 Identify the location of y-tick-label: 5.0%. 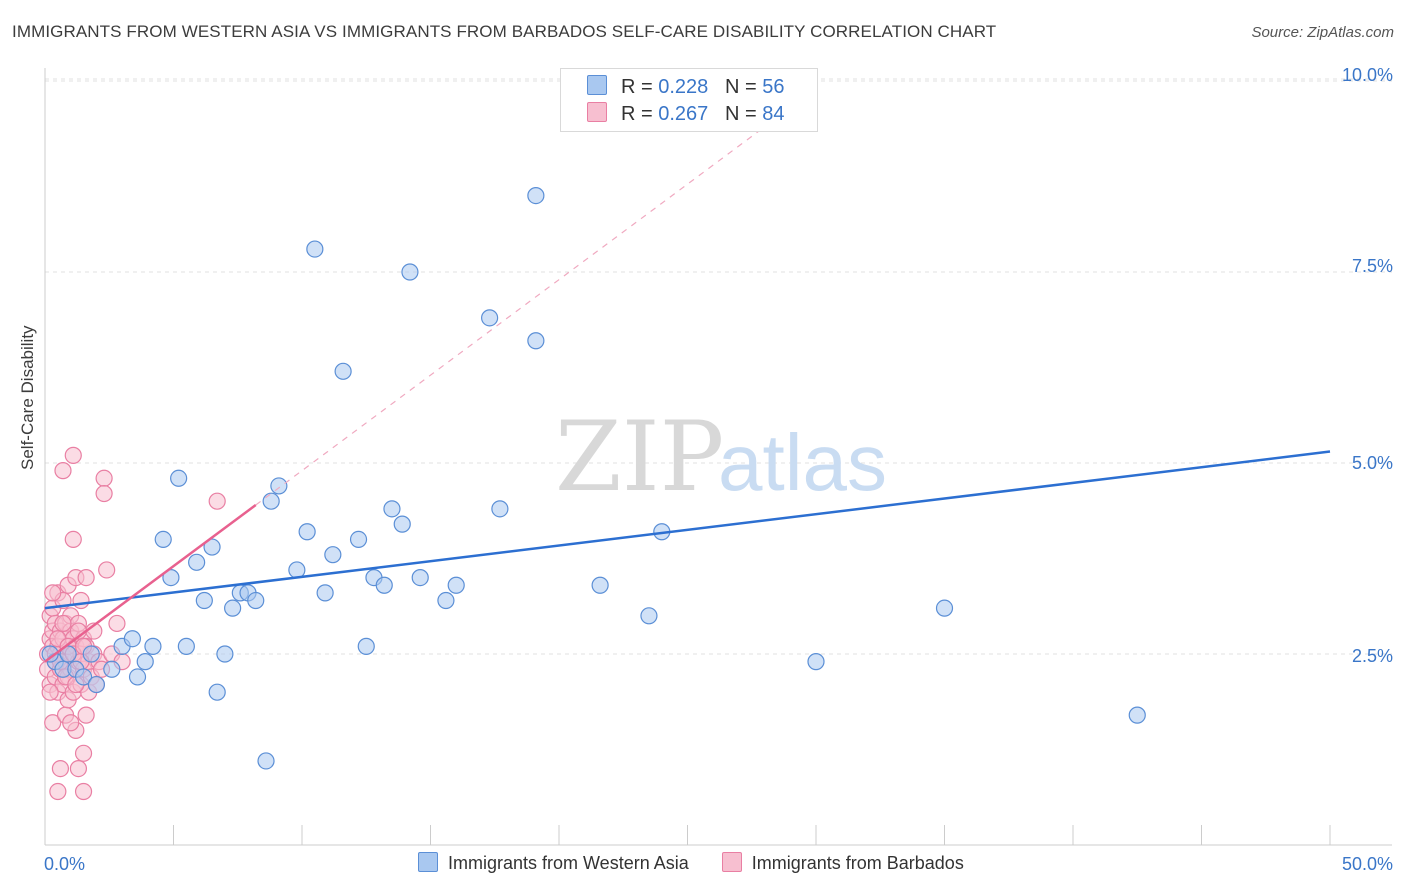
(1372, 463).